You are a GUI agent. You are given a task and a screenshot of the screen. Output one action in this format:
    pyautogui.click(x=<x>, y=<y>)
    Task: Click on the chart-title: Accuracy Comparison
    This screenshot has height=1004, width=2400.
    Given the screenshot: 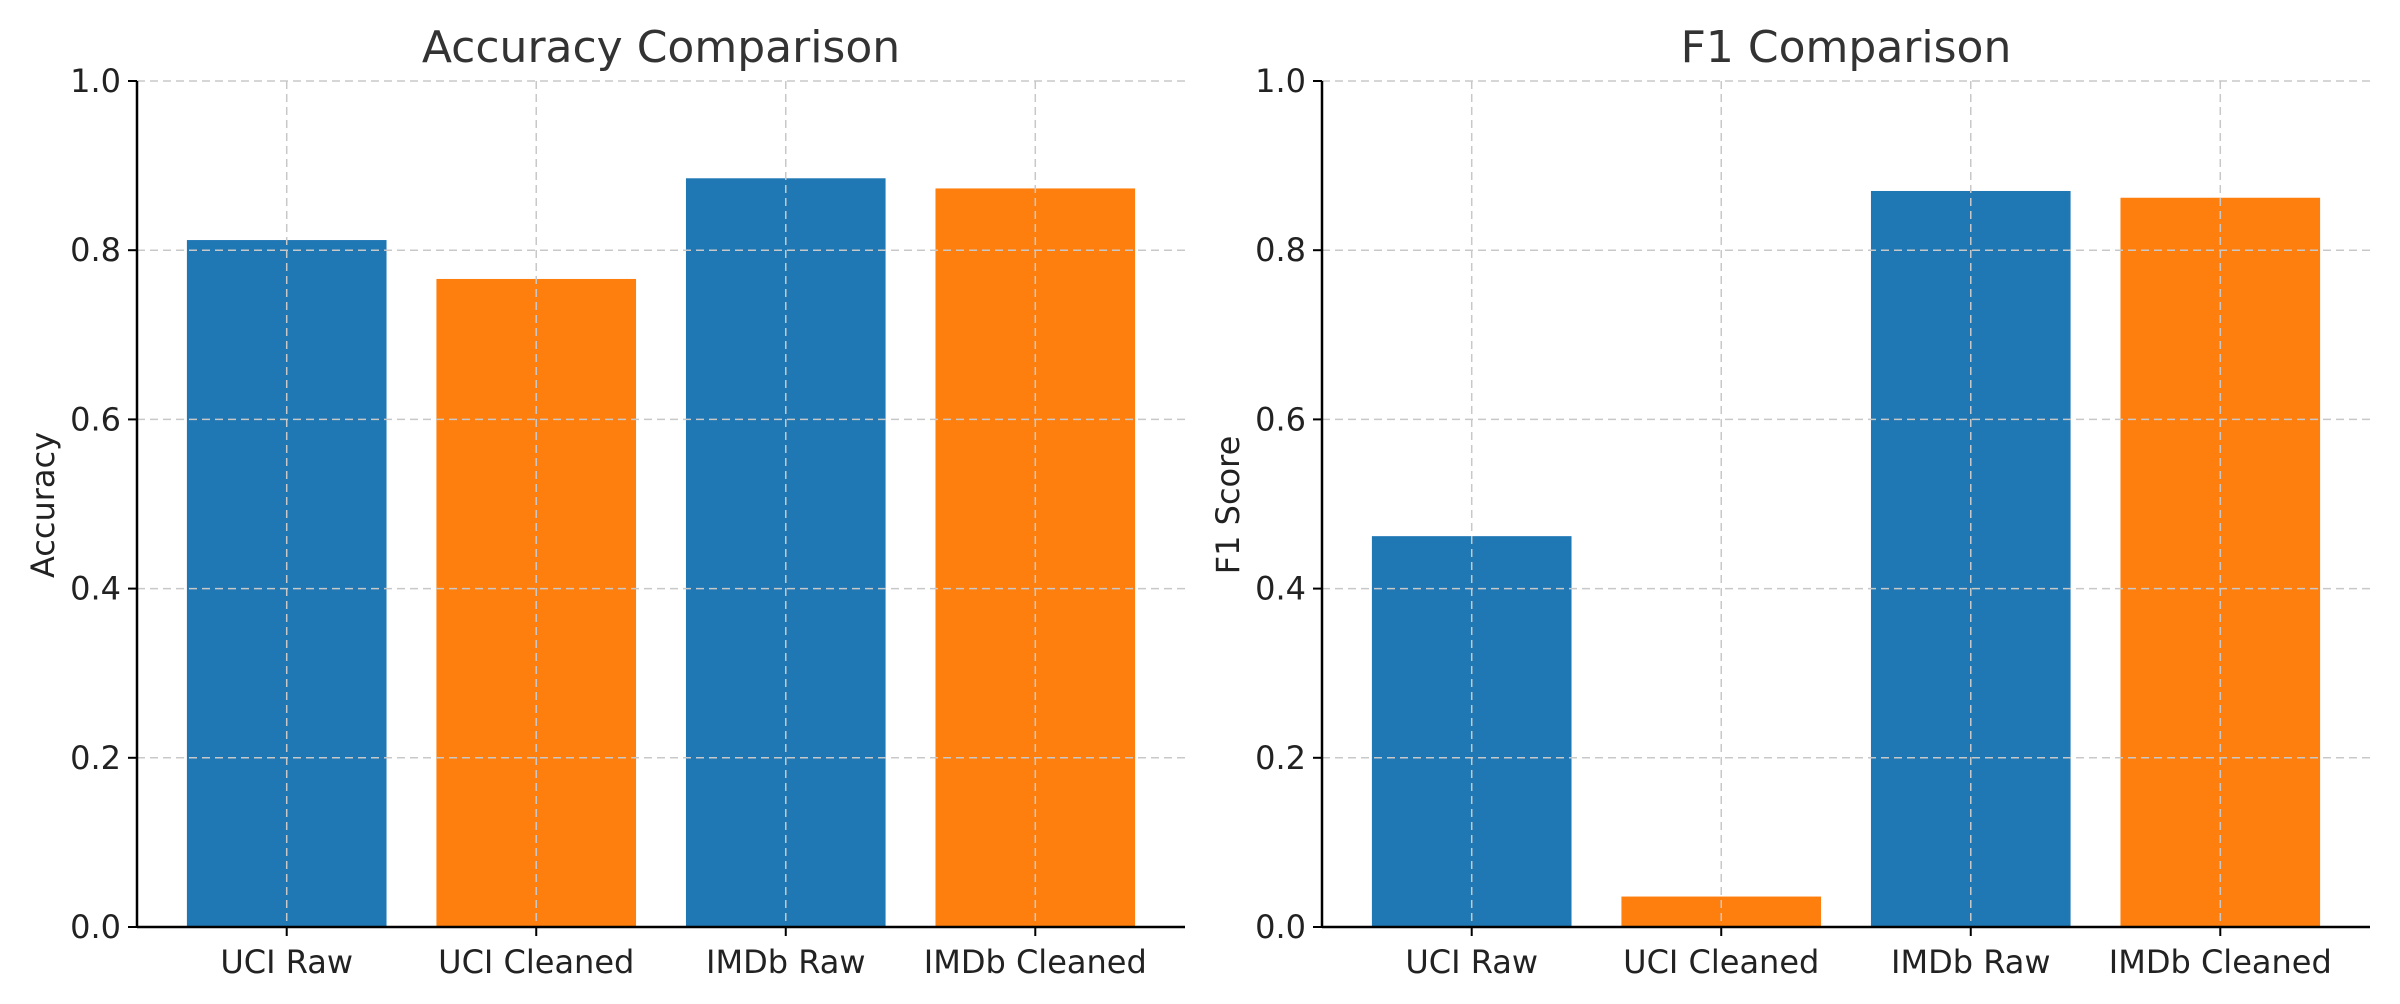 What is the action you would take?
    pyautogui.click(x=661, y=47)
    